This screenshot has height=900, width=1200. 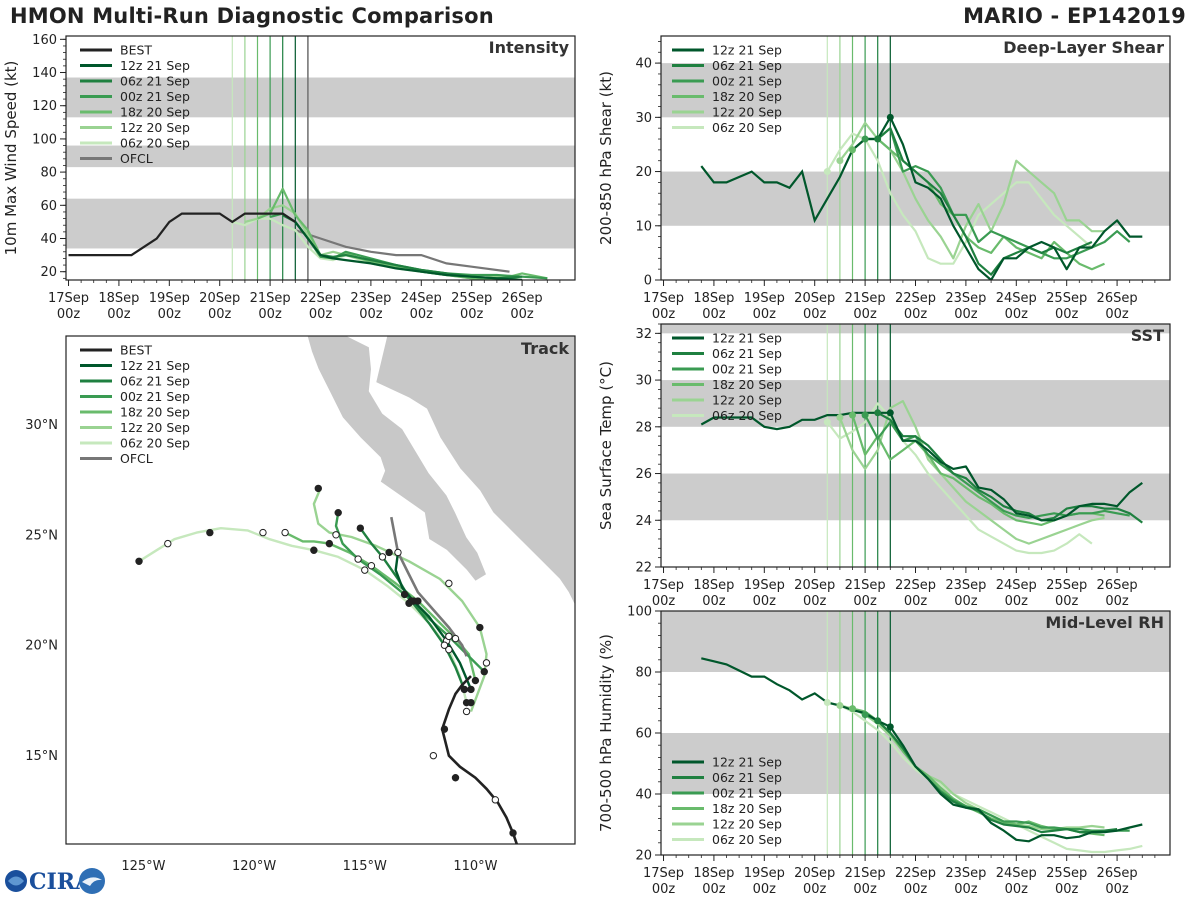 I want to click on y-tick-label: 28, so click(x=643, y=427).